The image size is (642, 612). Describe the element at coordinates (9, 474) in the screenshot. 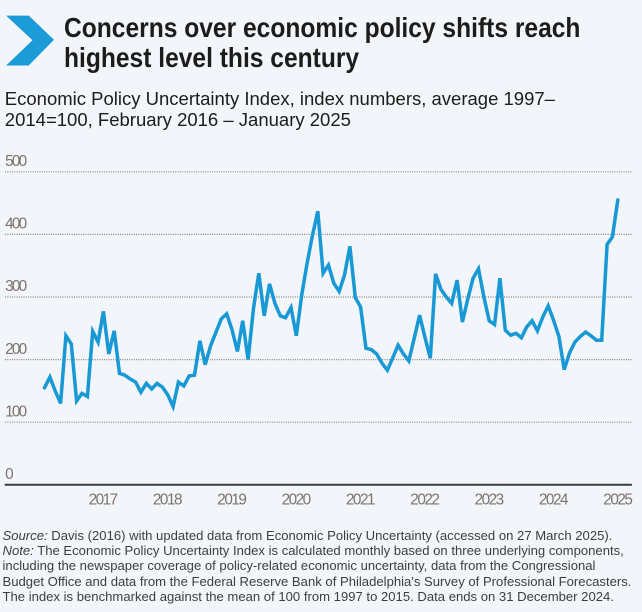

I see `svg-text: 0` at that location.